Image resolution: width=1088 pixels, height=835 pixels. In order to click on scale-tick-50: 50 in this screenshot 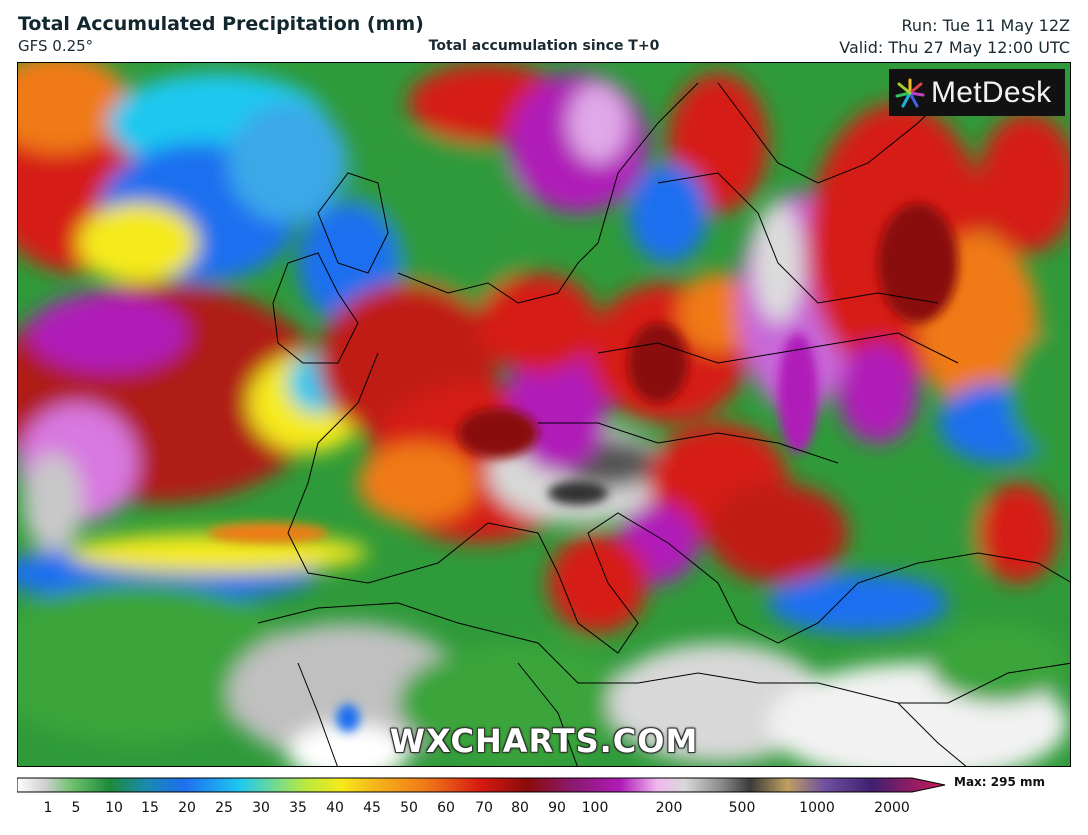, I will do `click(409, 808)`.